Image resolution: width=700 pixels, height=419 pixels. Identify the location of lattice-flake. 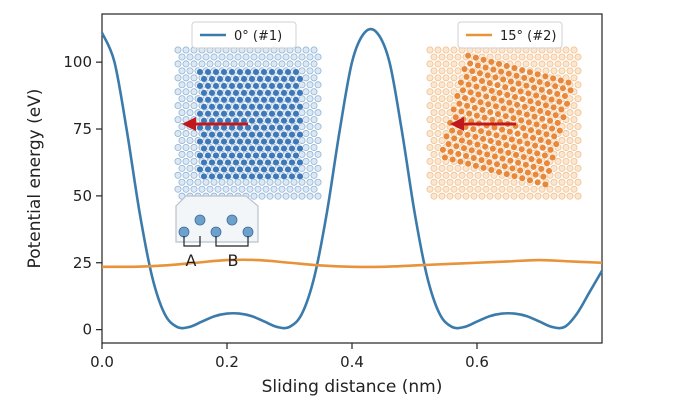
(250, 124).